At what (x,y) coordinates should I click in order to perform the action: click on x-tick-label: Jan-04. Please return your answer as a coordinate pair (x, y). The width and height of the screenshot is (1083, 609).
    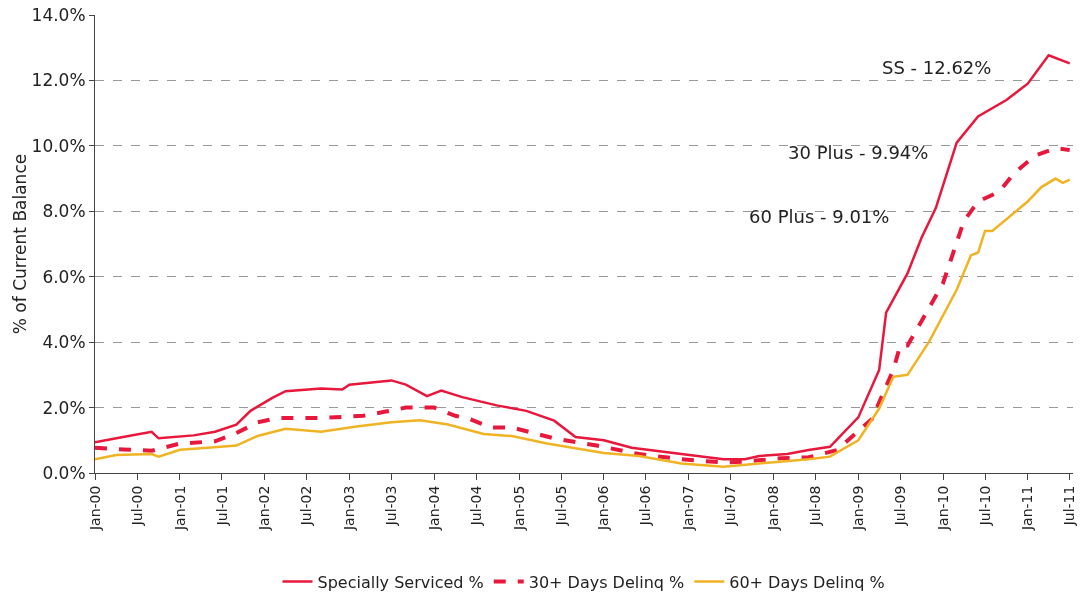
    Looking at the image, I should click on (433, 508).